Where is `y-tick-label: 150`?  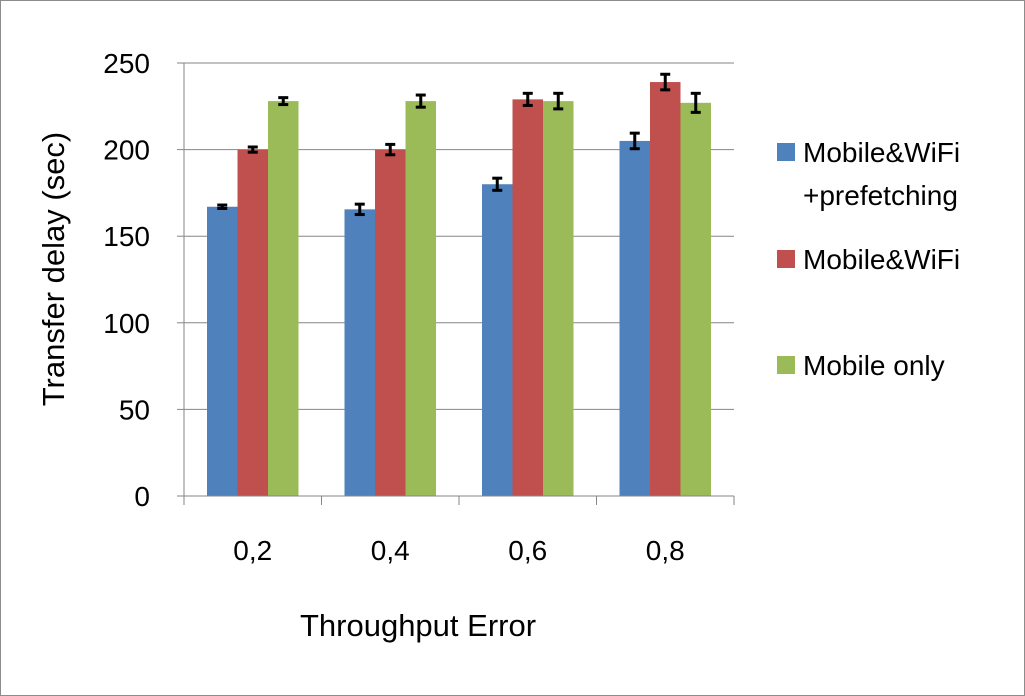
y-tick-label: 150 is located at coordinates (126, 236).